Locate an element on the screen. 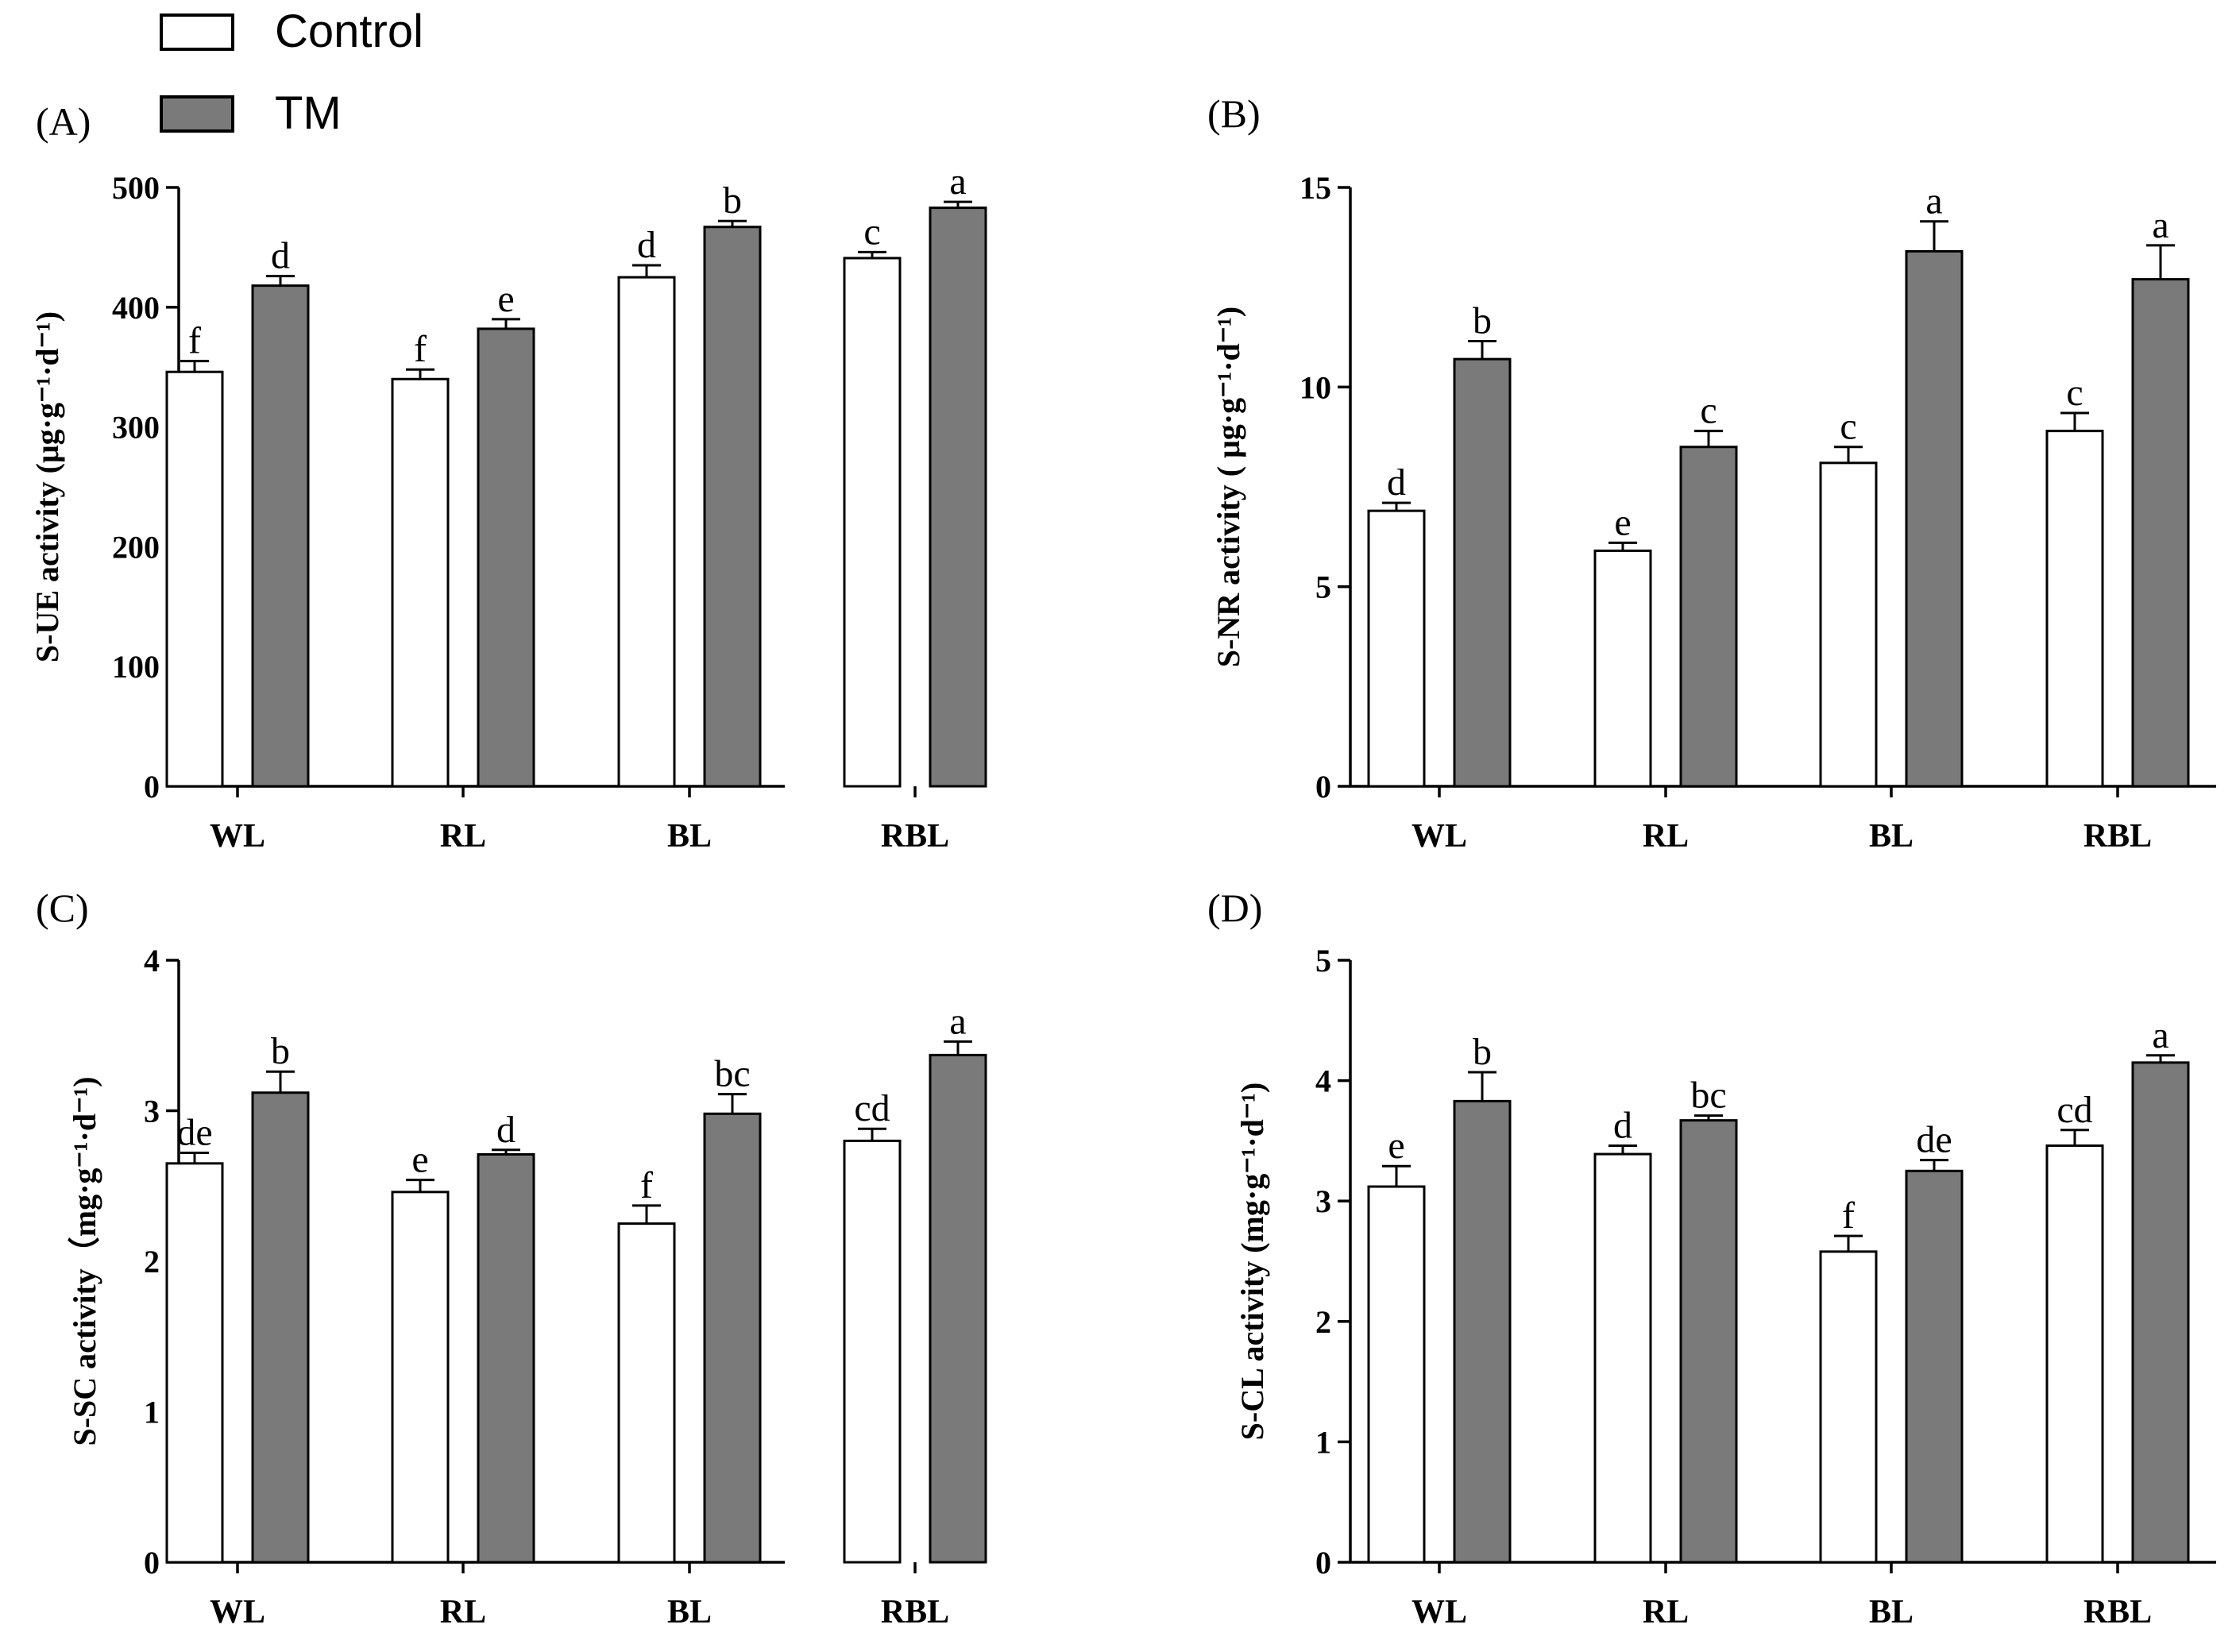 Image resolution: width=2236 pixels, height=1652 pixels. y-axis-label: S-NR activity ( μg·g⁻¹·d⁻¹) is located at coordinates (1228, 487).